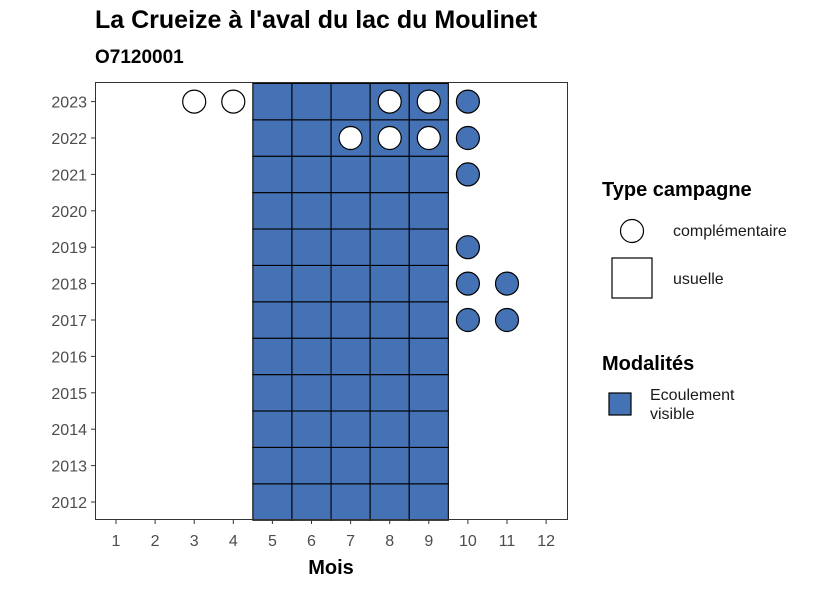 Image resolution: width=826 pixels, height=590 pixels. What do you see at coordinates (139, 57) in the screenshot?
I see `chart-subtitle: O7120001` at bounding box center [139, 57].